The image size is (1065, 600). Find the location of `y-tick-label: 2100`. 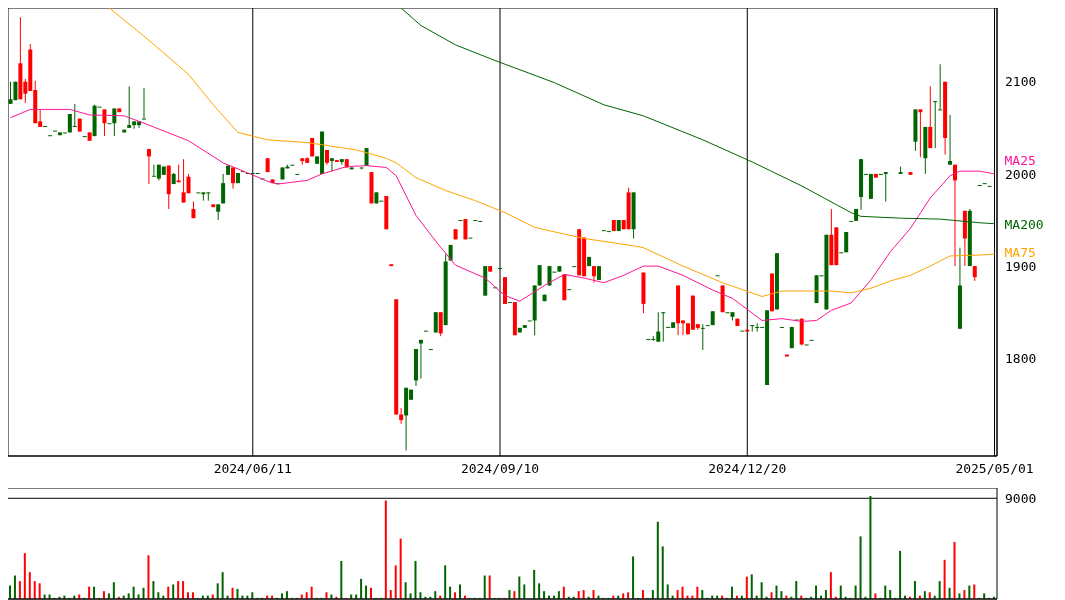

y-tick-label: 2100 is located at coordinates (1021, 82).